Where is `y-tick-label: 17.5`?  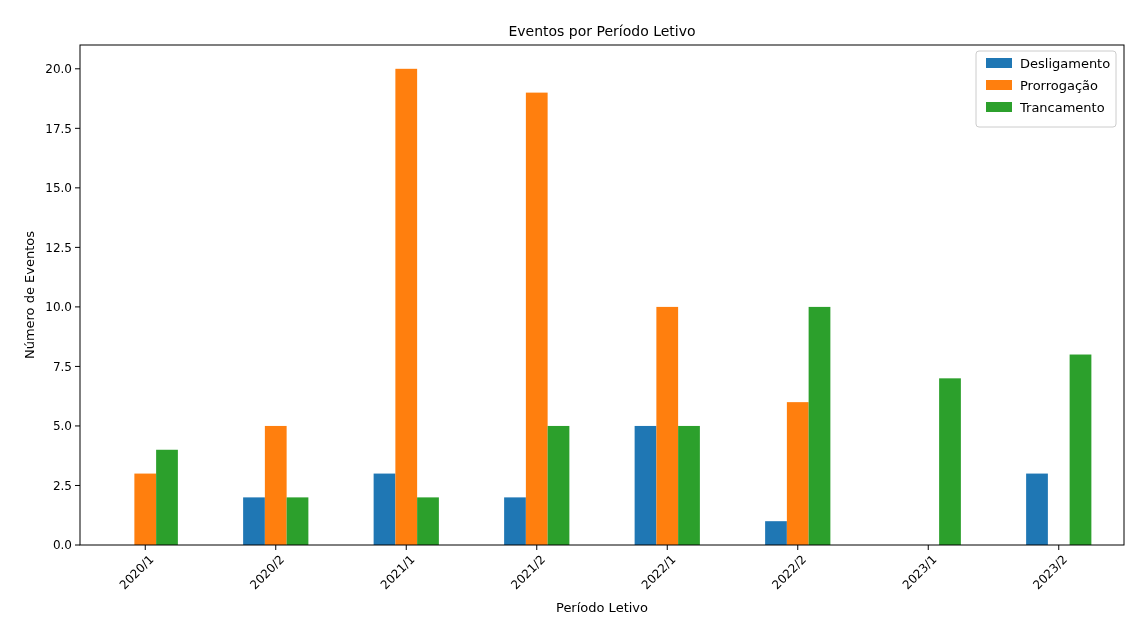 y-tick-label: 17.5 is located at coordinates (58, 128).